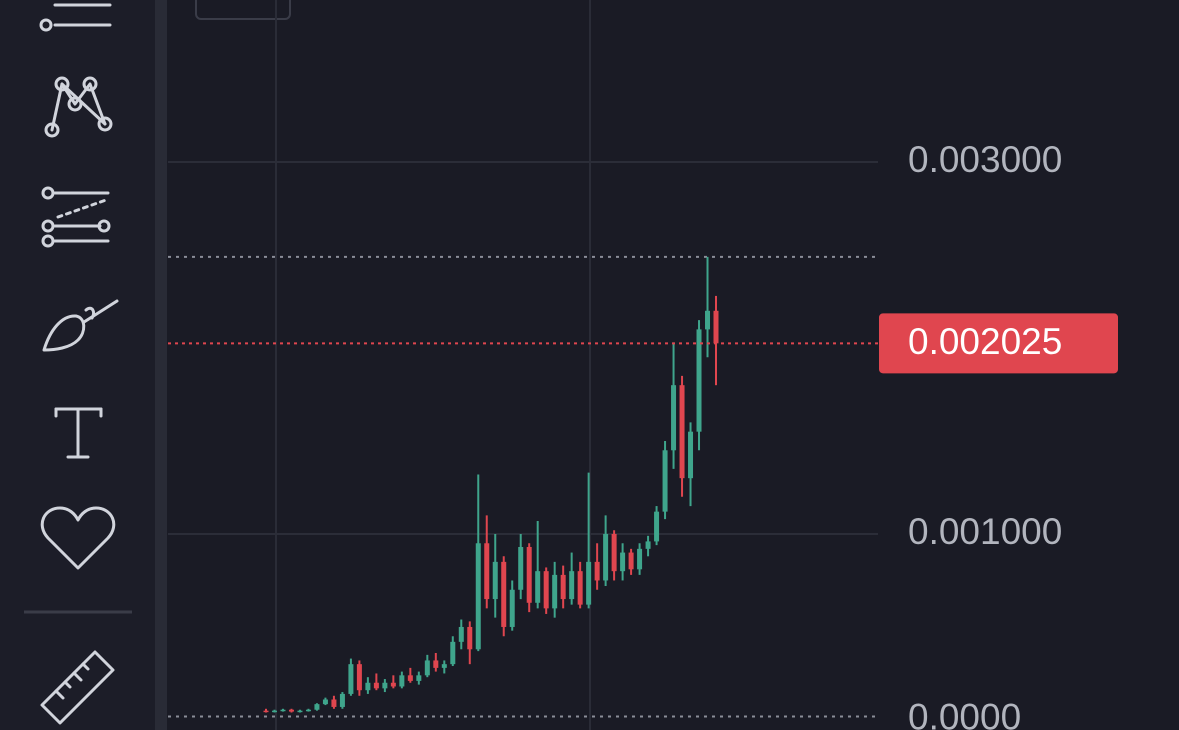 Image resolution: width=1179 pixels, height=730 pixels. I want to click on price-label-box, so click(998, 343).